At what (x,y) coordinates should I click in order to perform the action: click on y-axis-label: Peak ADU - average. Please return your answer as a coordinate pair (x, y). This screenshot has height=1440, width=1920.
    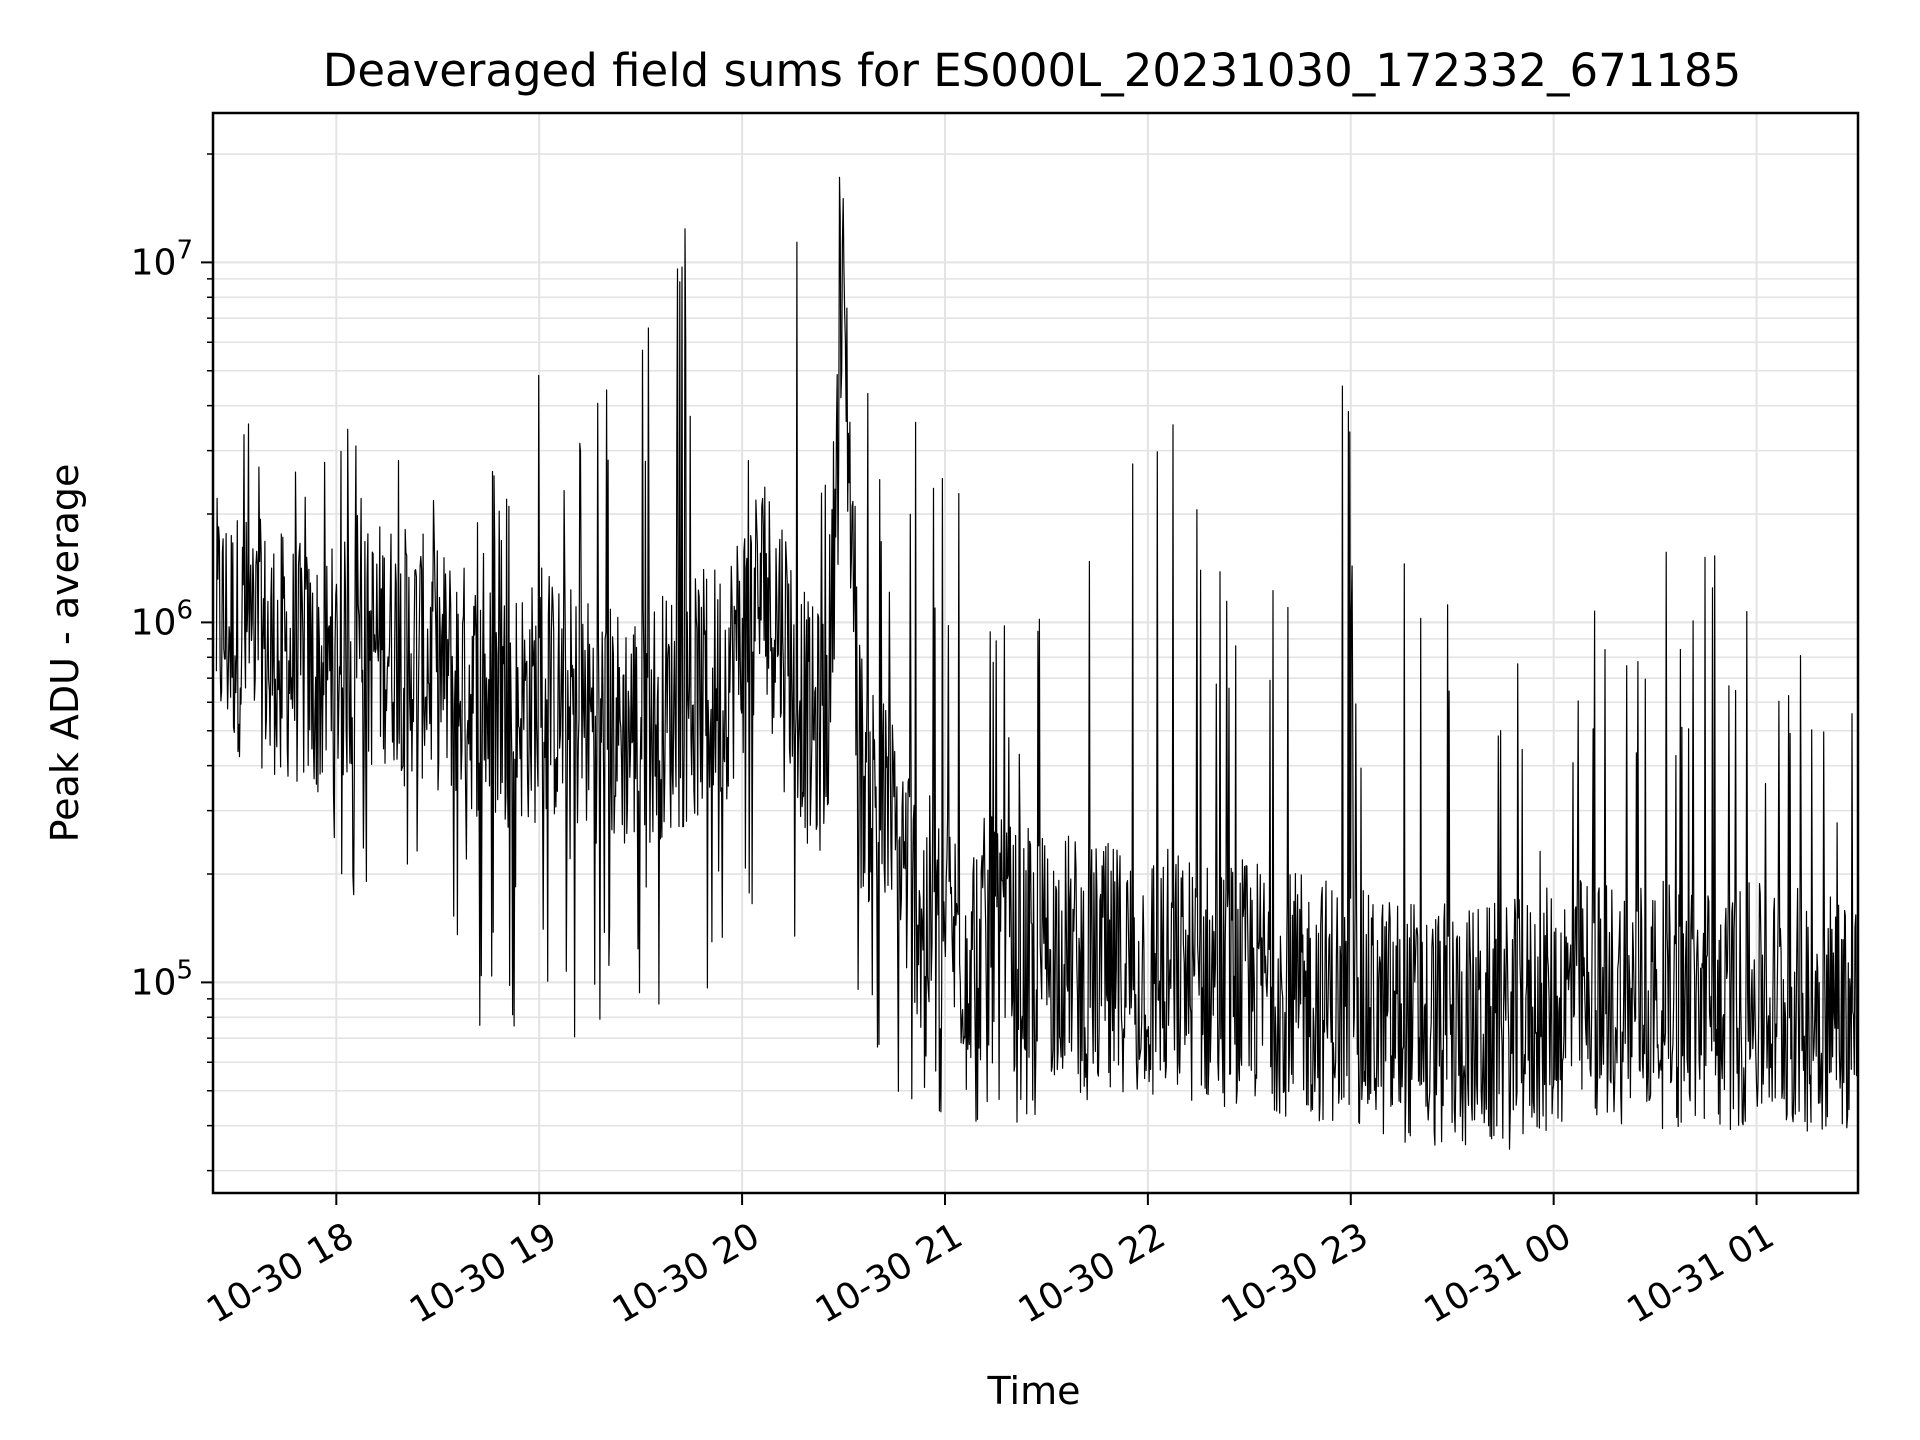
    Looking at the image, I should click on (65, 653).